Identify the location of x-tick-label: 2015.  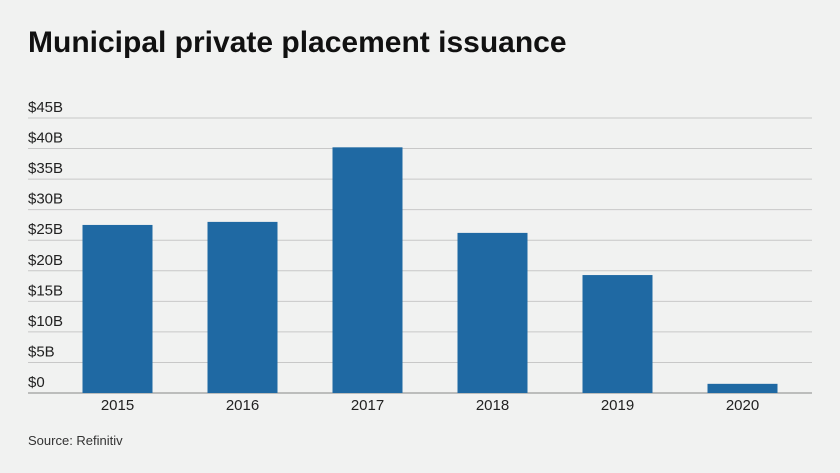
(117, 405).